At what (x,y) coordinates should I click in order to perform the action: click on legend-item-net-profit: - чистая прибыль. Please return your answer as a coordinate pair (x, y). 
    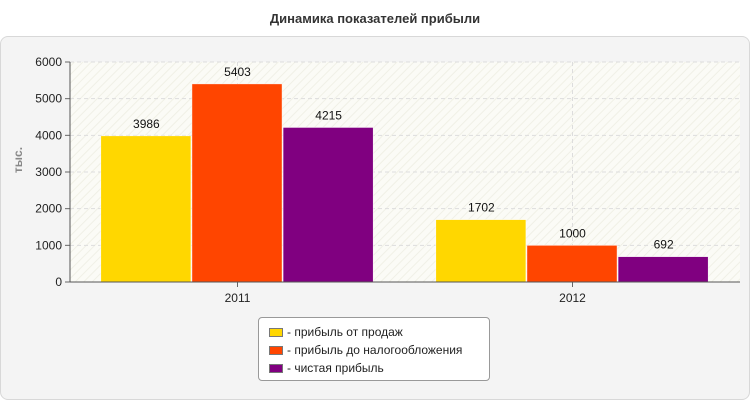
    Looking at the image, I should click on (379, 368).